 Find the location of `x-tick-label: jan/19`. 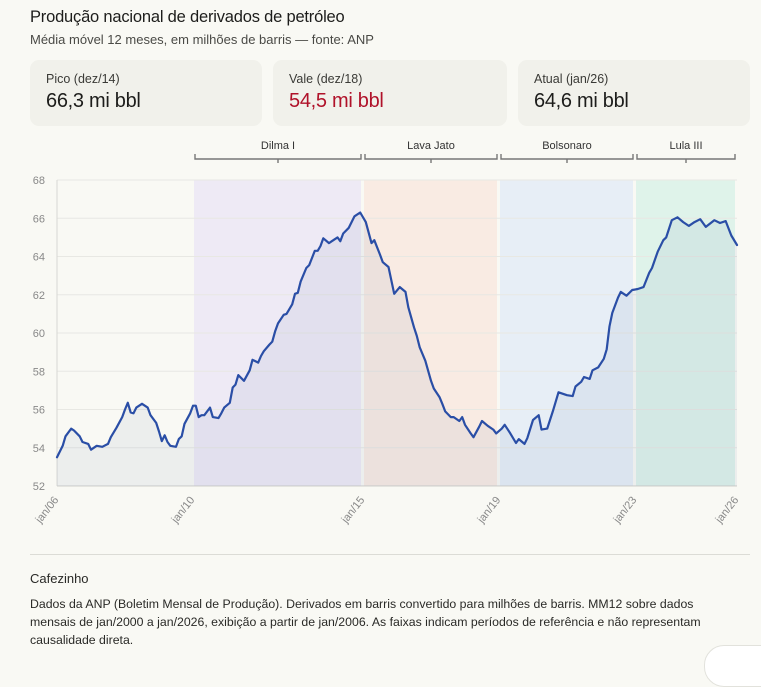

x-tick-label: jan/19 is located at coordinates (489, 510).